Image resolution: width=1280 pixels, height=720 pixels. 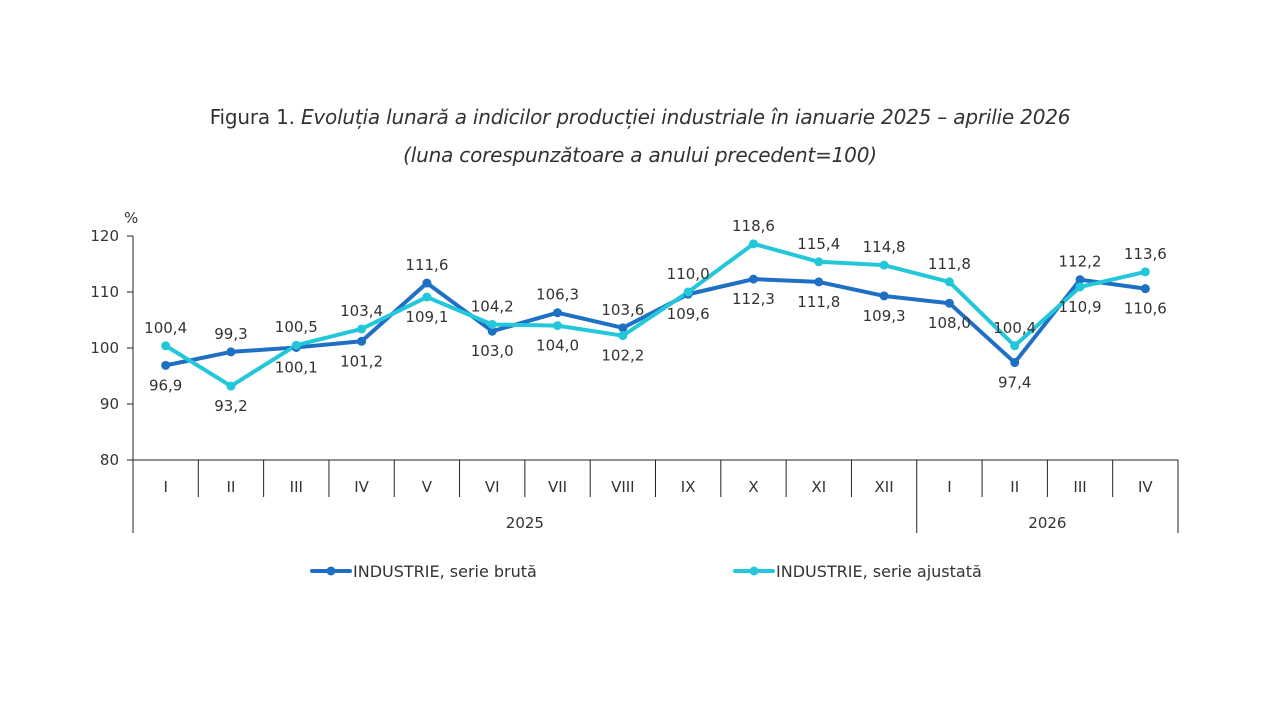 What do you see at coordinates (426, 317) in the screenshot?
I see `data-label-series-2: 109,1` at bounding box center [426, 317].